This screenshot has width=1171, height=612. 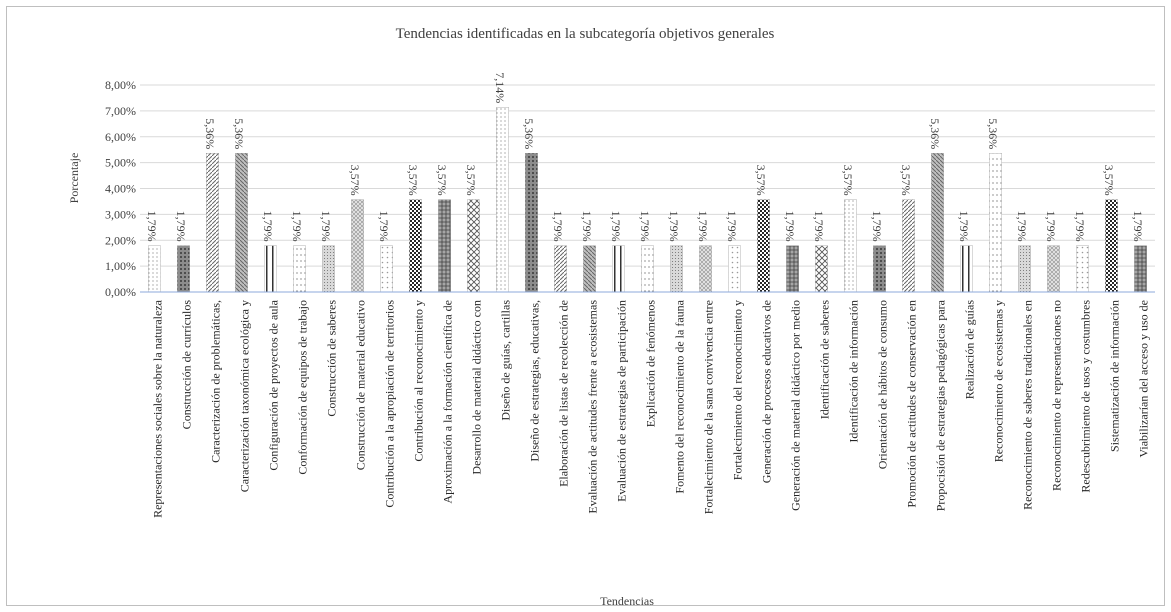 I want to click on data-label: 7,14%, so click(x=500, y=87).